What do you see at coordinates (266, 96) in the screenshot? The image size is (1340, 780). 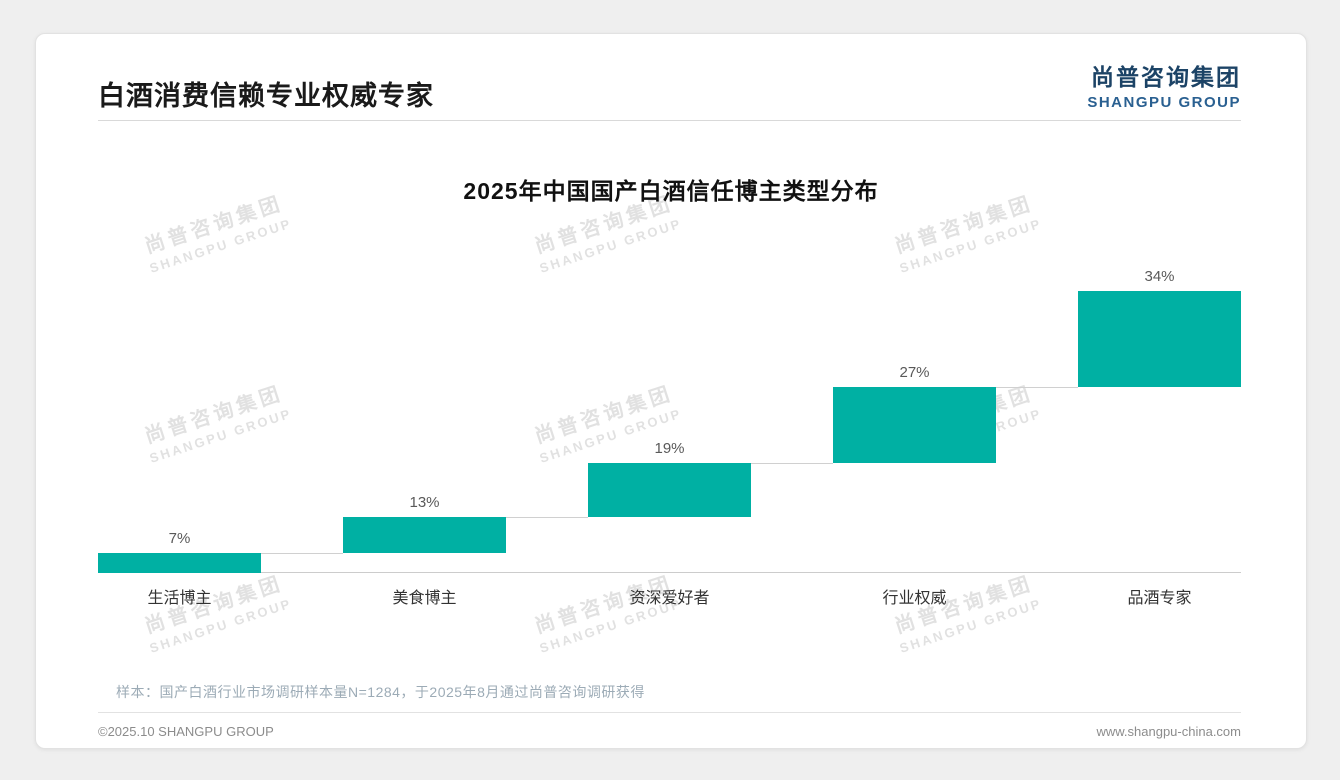 I see `page-title: 白酒消费信赖专业权威专家` at bounding box center [266, 96].